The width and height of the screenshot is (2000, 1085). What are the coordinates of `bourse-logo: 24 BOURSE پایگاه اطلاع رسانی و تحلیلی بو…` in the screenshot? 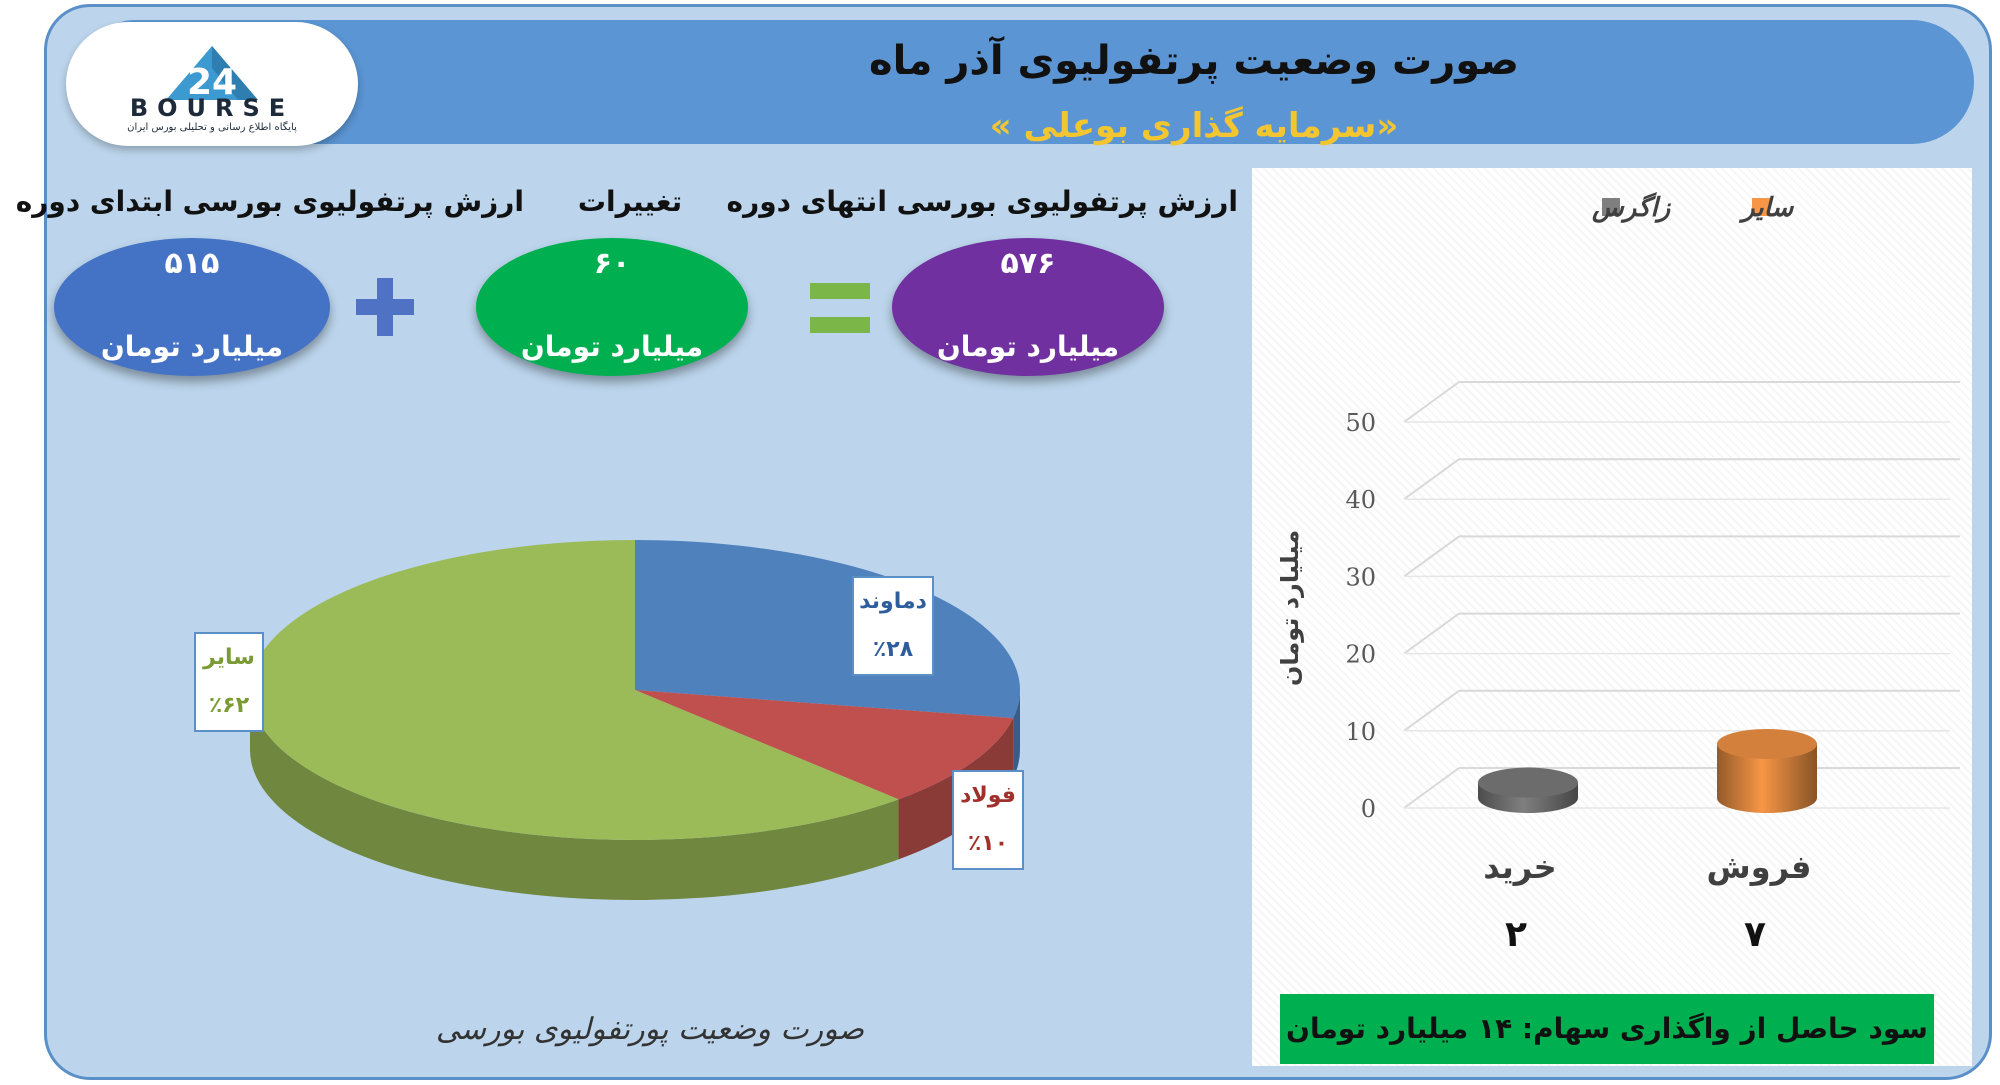 It's located at (212, 84).